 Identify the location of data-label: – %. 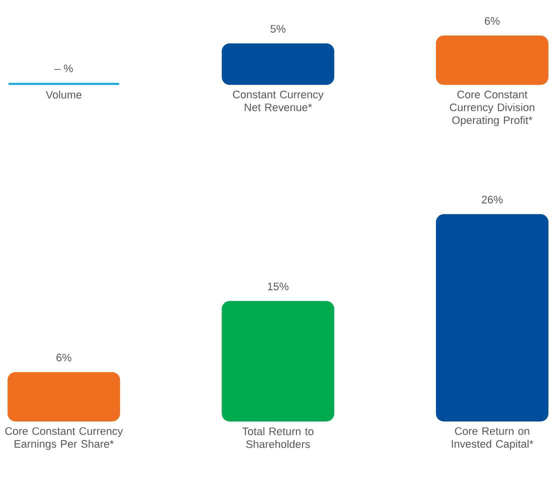
(63, 68).